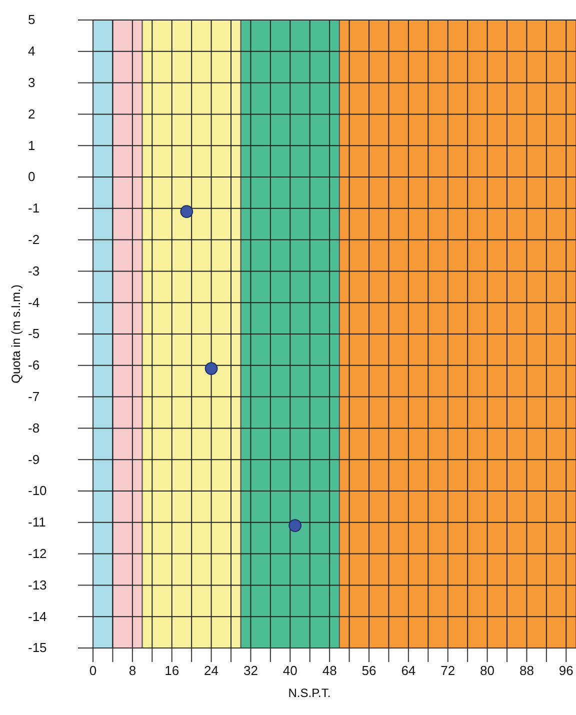  What do you see at coordinates (329, 670) in the screenshot?
I see `x-tick-label: 48` at bounding box center [329, 670].